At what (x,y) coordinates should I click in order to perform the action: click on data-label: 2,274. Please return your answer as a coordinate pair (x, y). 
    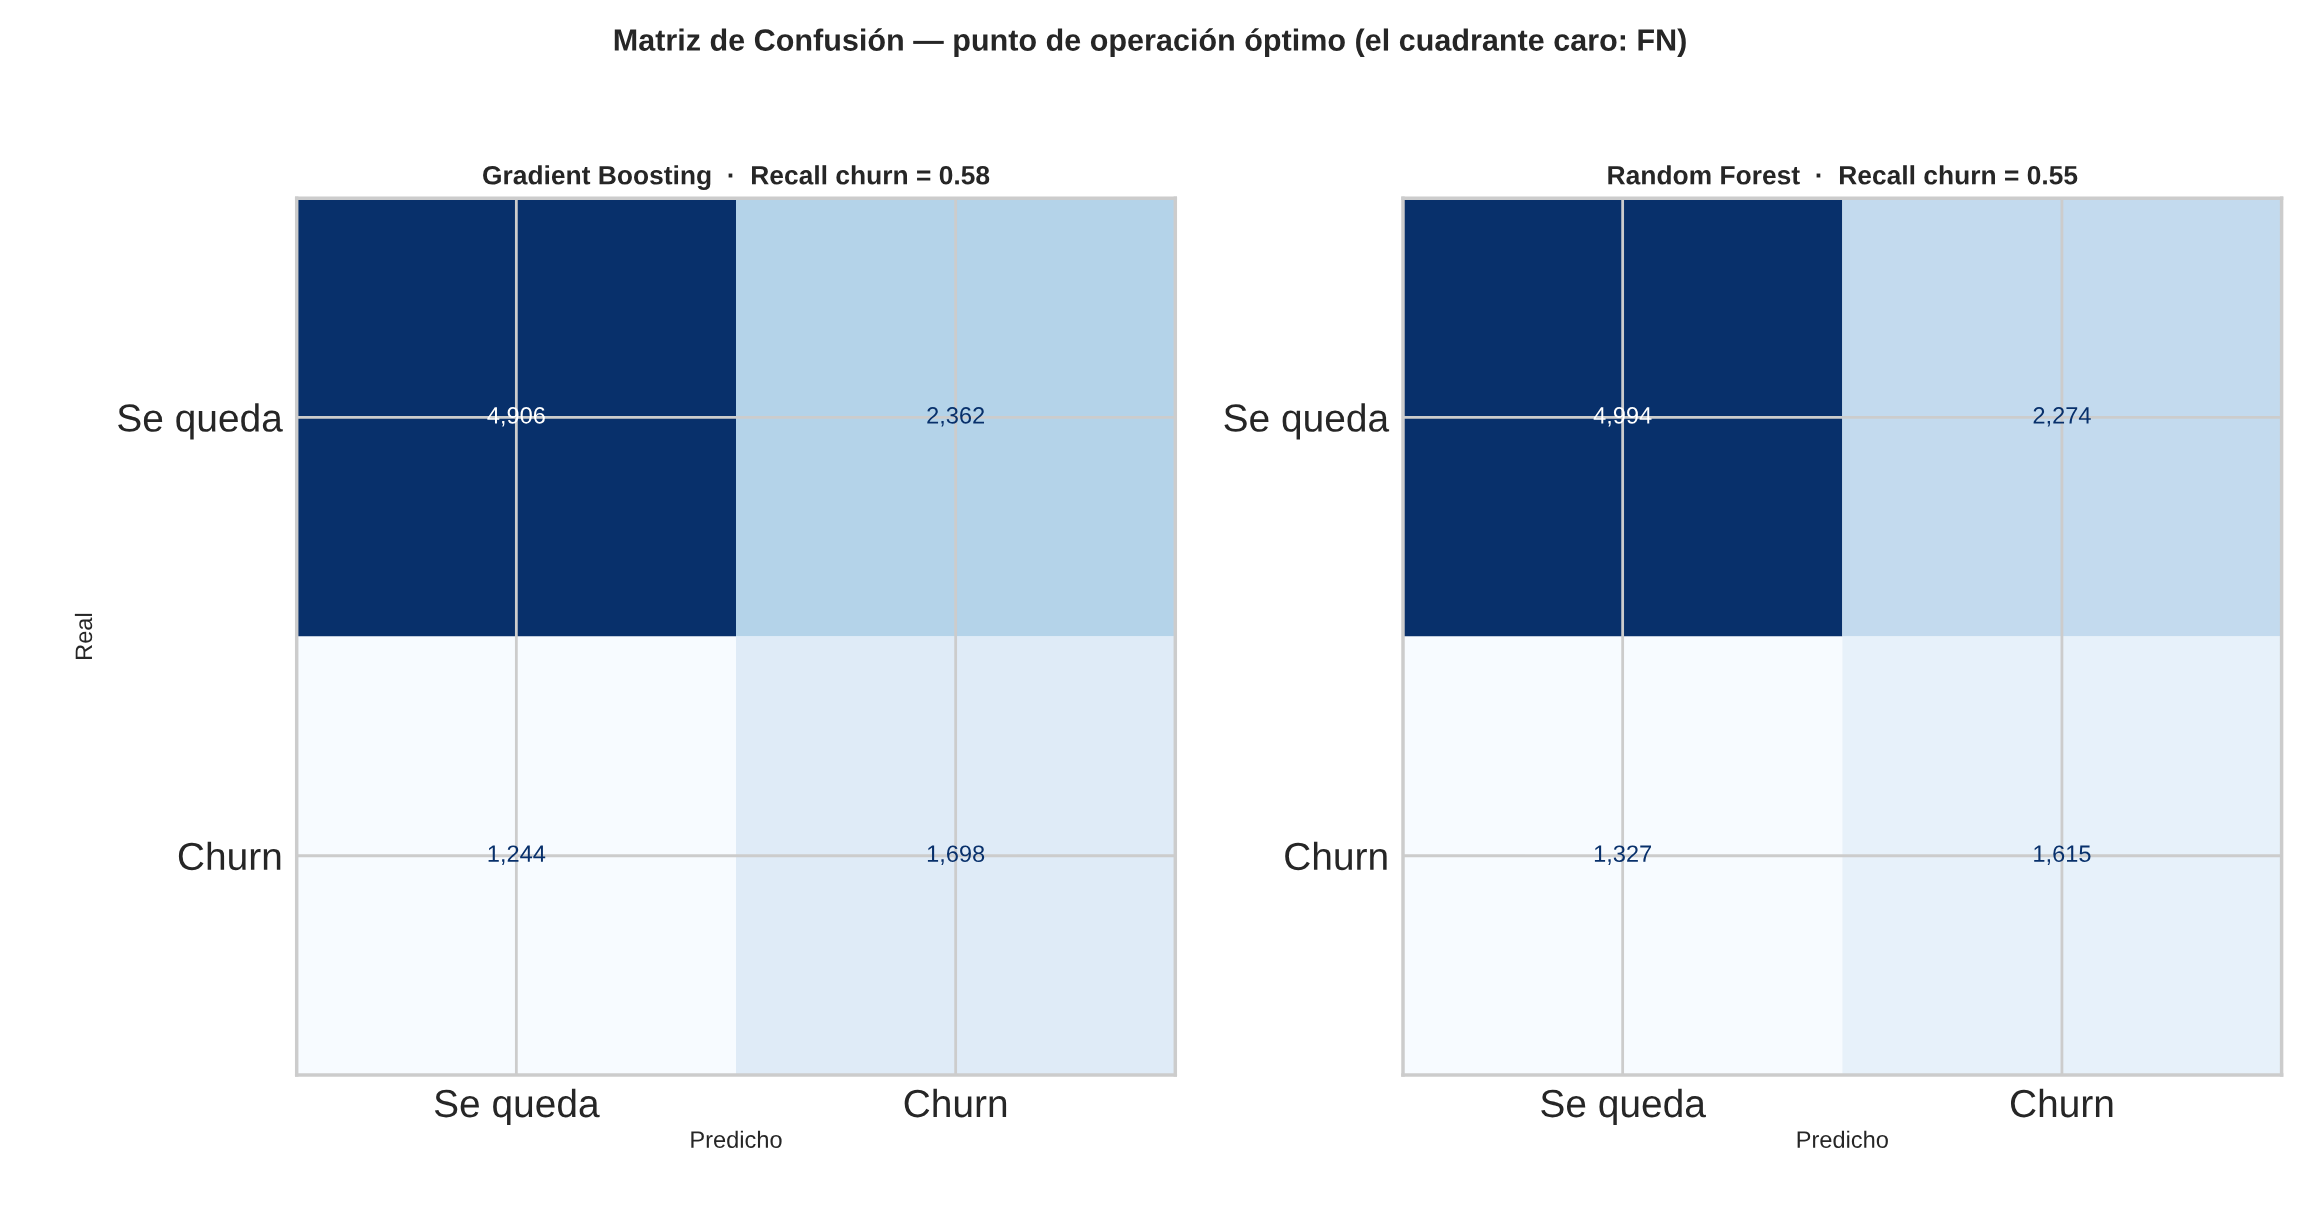
    Looking at the image, I should click on (2062, 417).